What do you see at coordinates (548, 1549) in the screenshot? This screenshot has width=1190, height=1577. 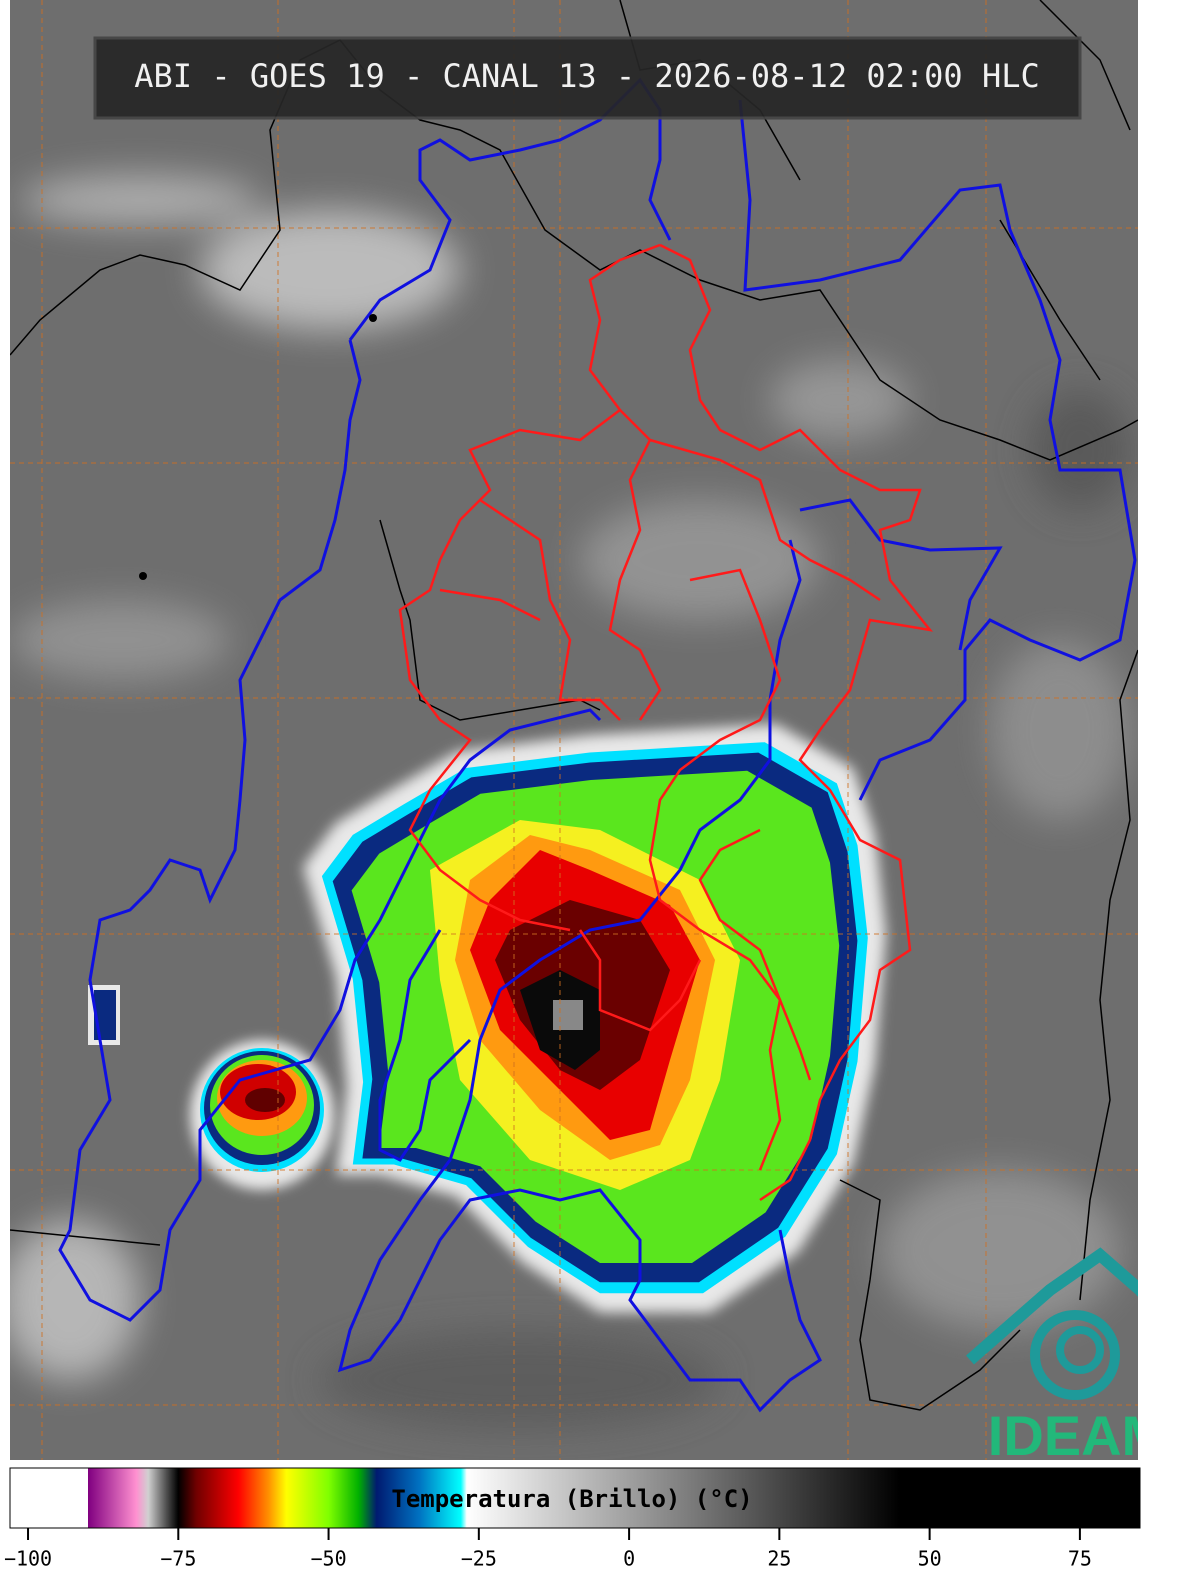 I see `colorbar-axis: −100 −75 −50 −25 0 25 50 75` at bounding box center [548, 1549].